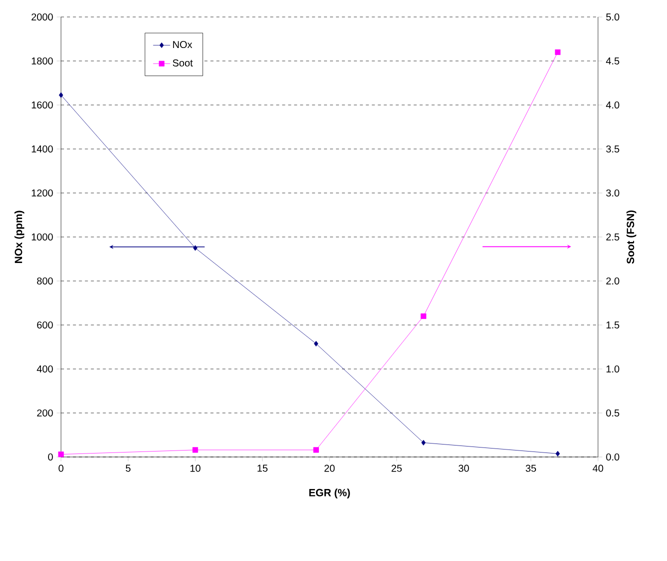  What do you see at coordinates (613, 149) in the screenshot?
I see `y2-tick-label: 3.5` at bounding box center [613, 149].